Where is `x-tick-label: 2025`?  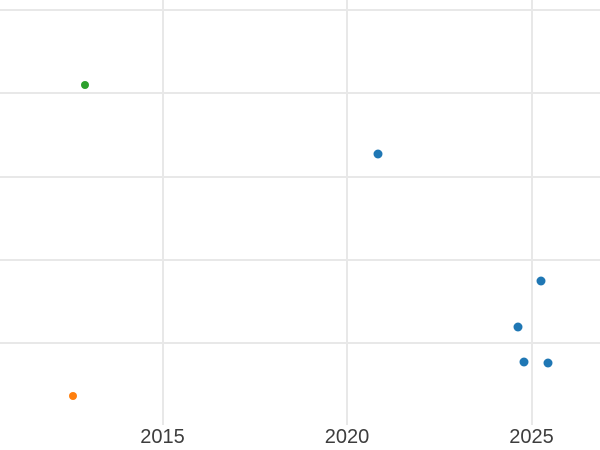 x-tick-label: 2025 is located at coordinates (531, 437).